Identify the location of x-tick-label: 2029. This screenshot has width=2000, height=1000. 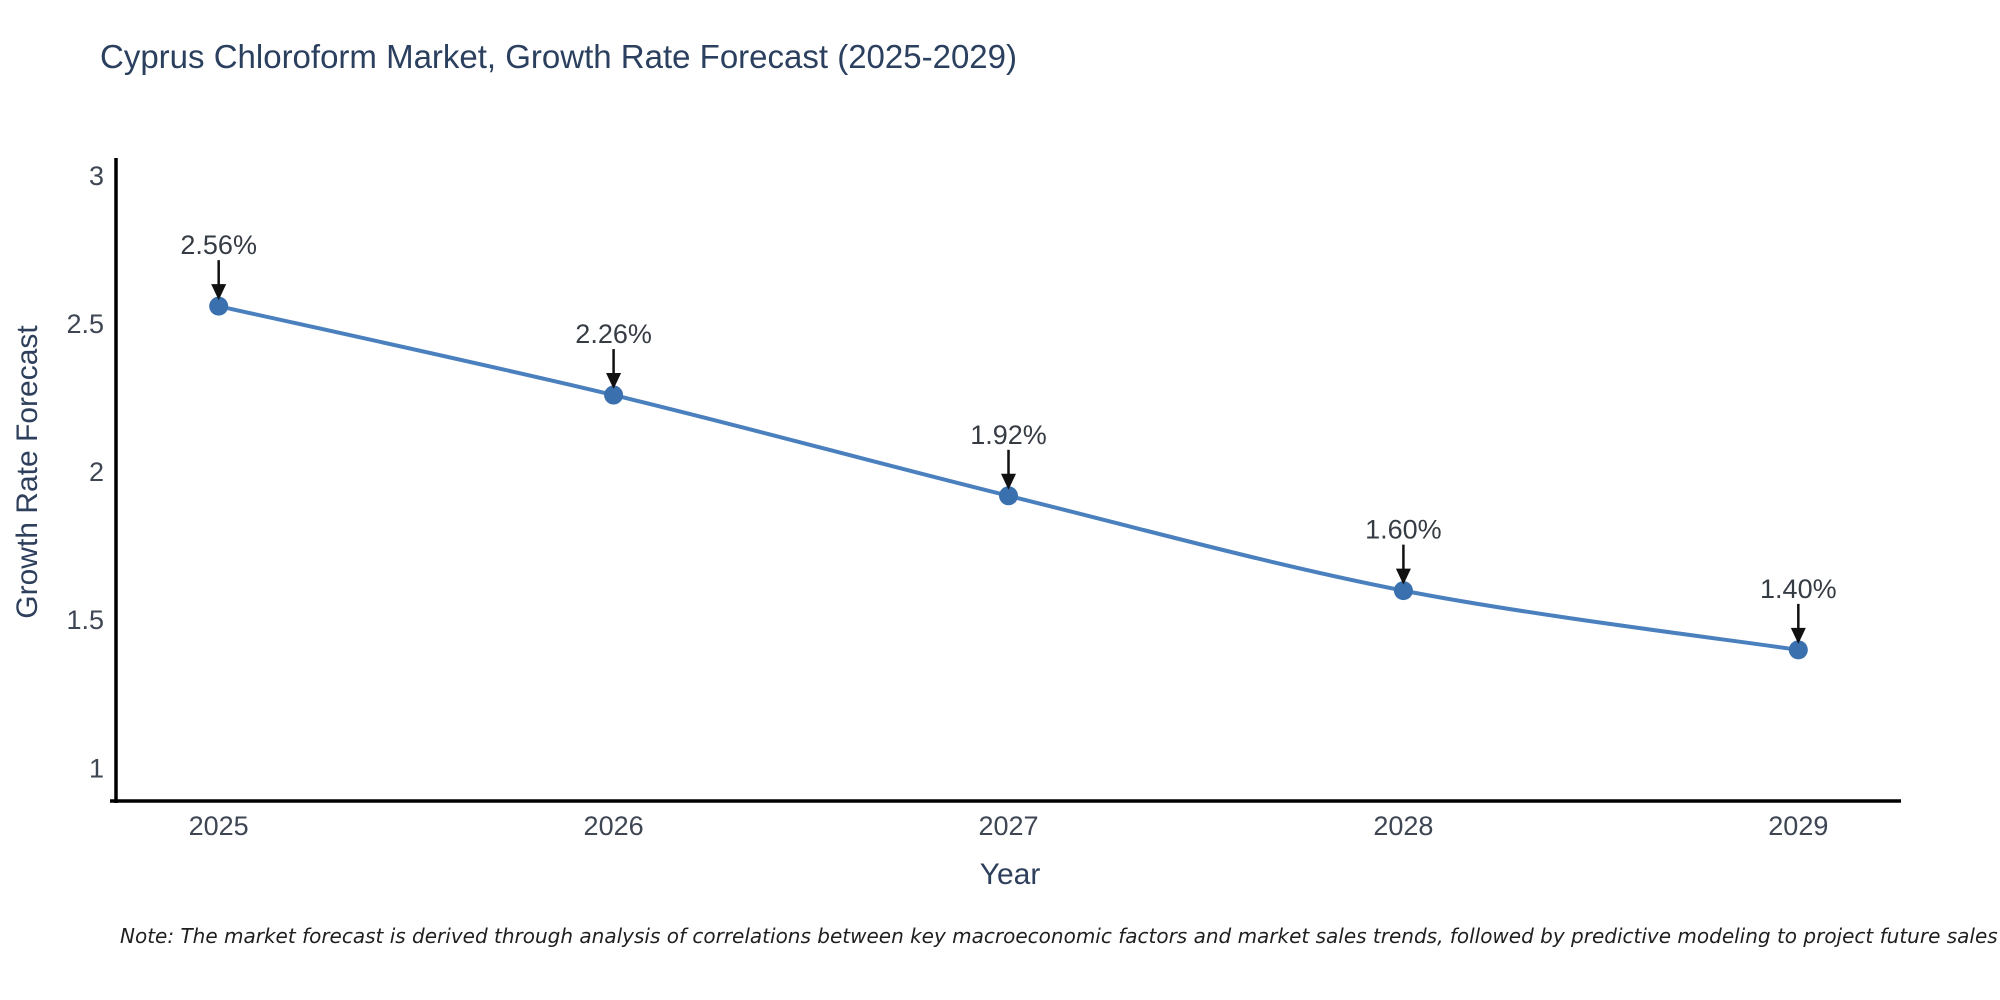
(1798, 826).